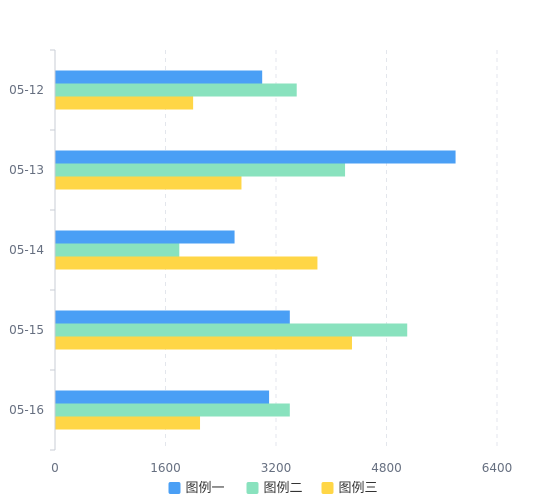 The image size is (552, 500). What do you see at coordinates (176, 90) in the screenshot?
I see `bar-05-12-series-2: 图例二 05-12: 3500` at bounding box center [176, 90].